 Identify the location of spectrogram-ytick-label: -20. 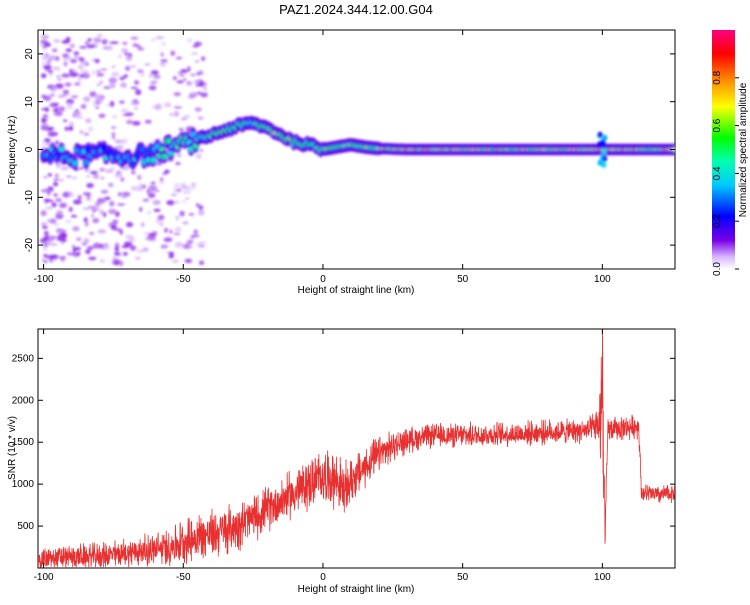
(29, 244).